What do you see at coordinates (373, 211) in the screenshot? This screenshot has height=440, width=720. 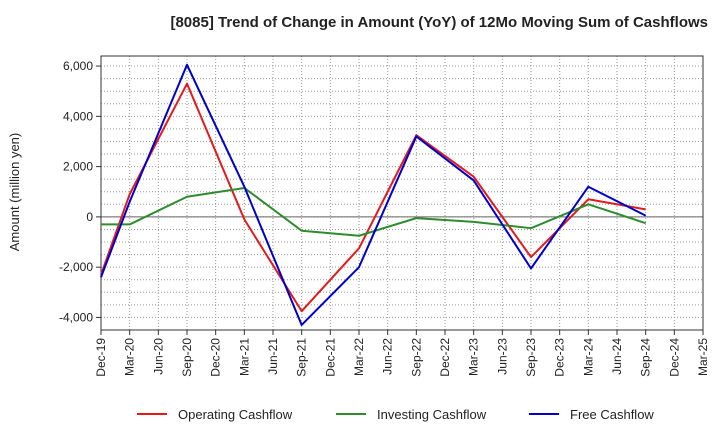 I see `series-line-investing-cashflow` at bounding box center [373, 211].